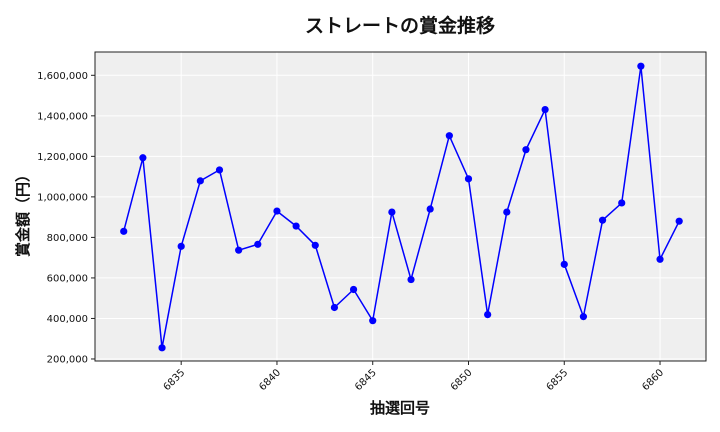  What do you see at coordinates (175, 380) in the screenshot?
I see `x-tick-label: 6835` at bounding box center [175, 380].